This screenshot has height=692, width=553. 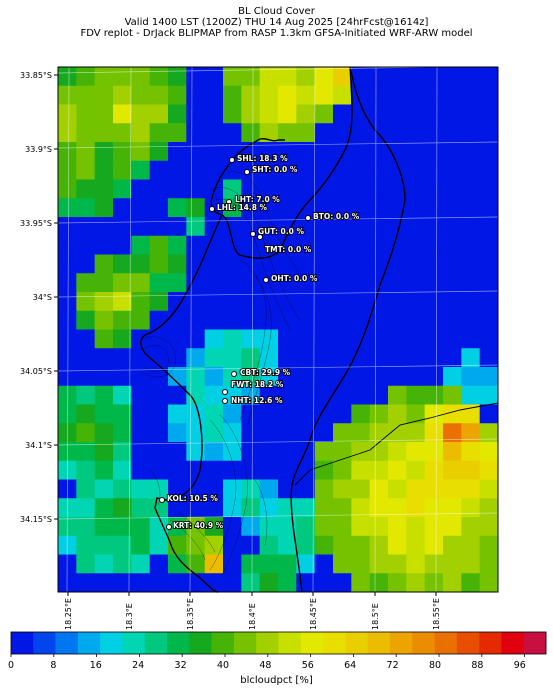 What do you see at coordinates (36, 223) in the screenshot?
I see `y-tick-label: 33.95°S` at bounding box center [36, 223].